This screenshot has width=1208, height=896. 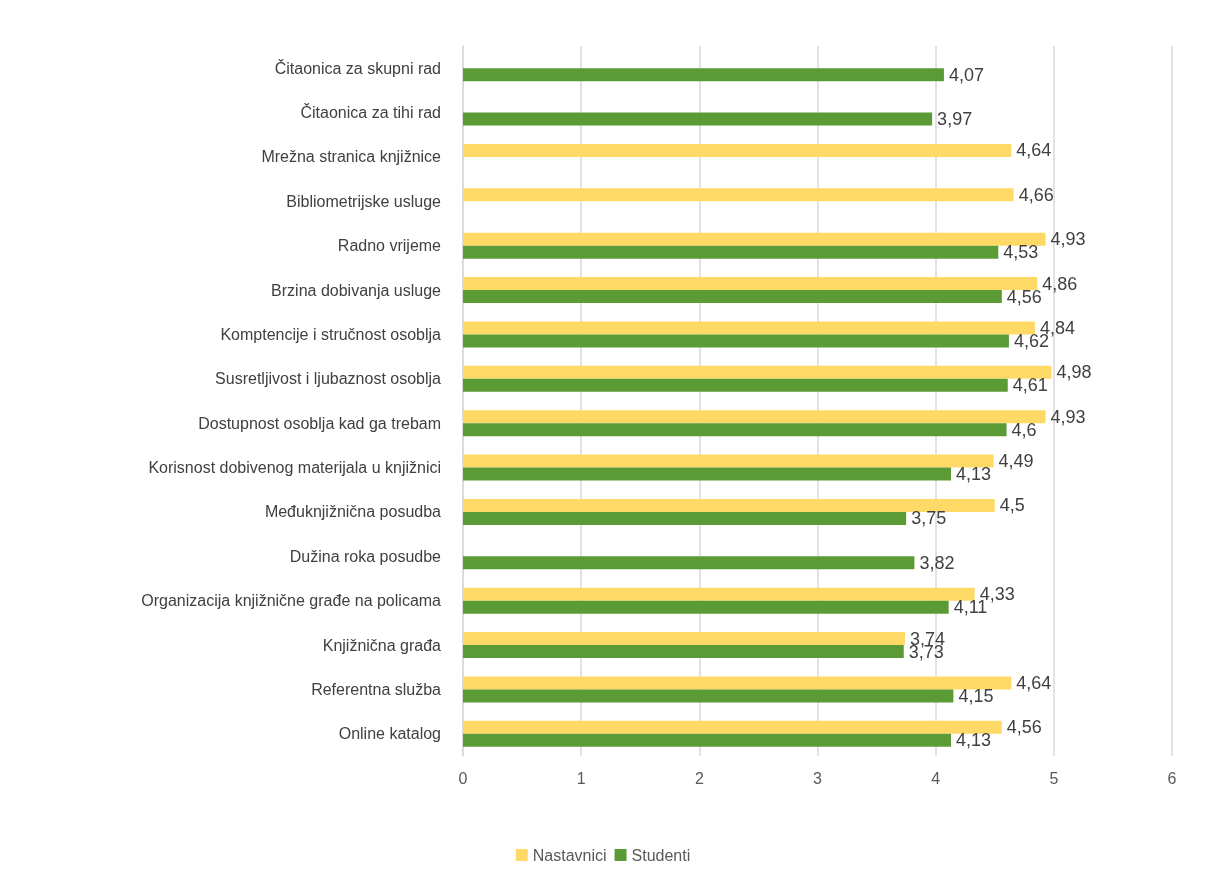 I want to click on data-label: 4,98, so click(x=1074, y=372).